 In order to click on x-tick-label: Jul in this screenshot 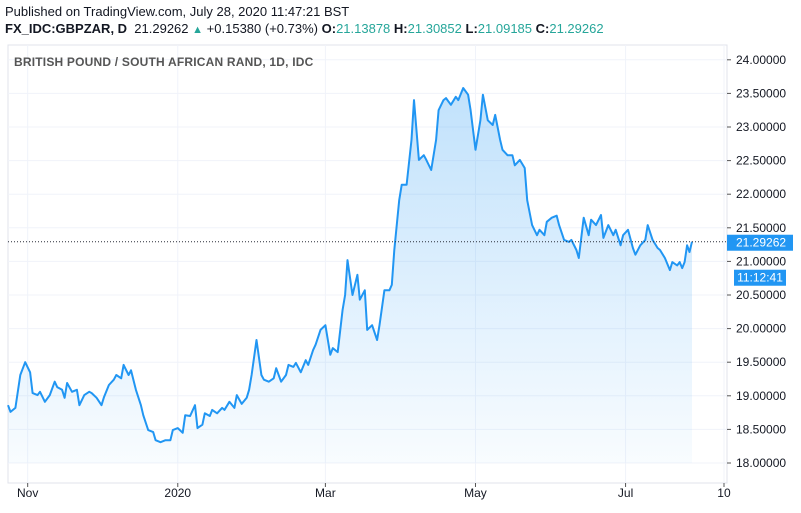, I will do `click(625, 493)`.